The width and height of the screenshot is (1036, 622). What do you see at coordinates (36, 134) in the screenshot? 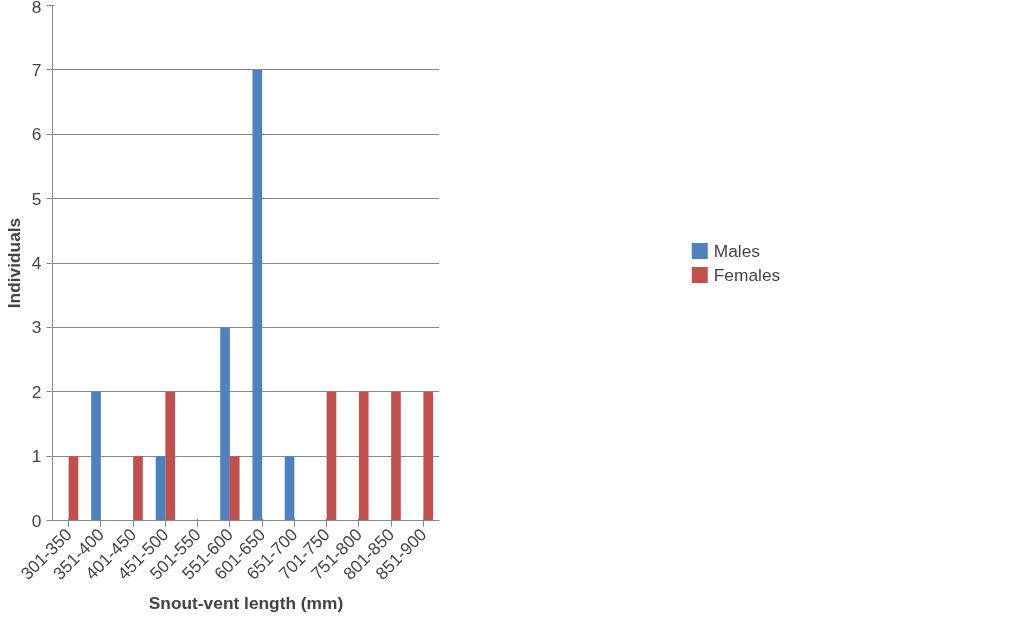
I see `y-tick-label: 6` at bounding box center [36, 134].